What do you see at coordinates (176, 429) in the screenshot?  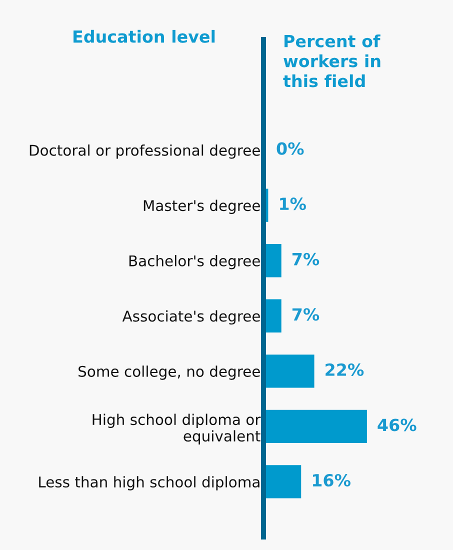 I see `y-tick-label: High school diploma or equivalent` at bounding box center [176, 429].